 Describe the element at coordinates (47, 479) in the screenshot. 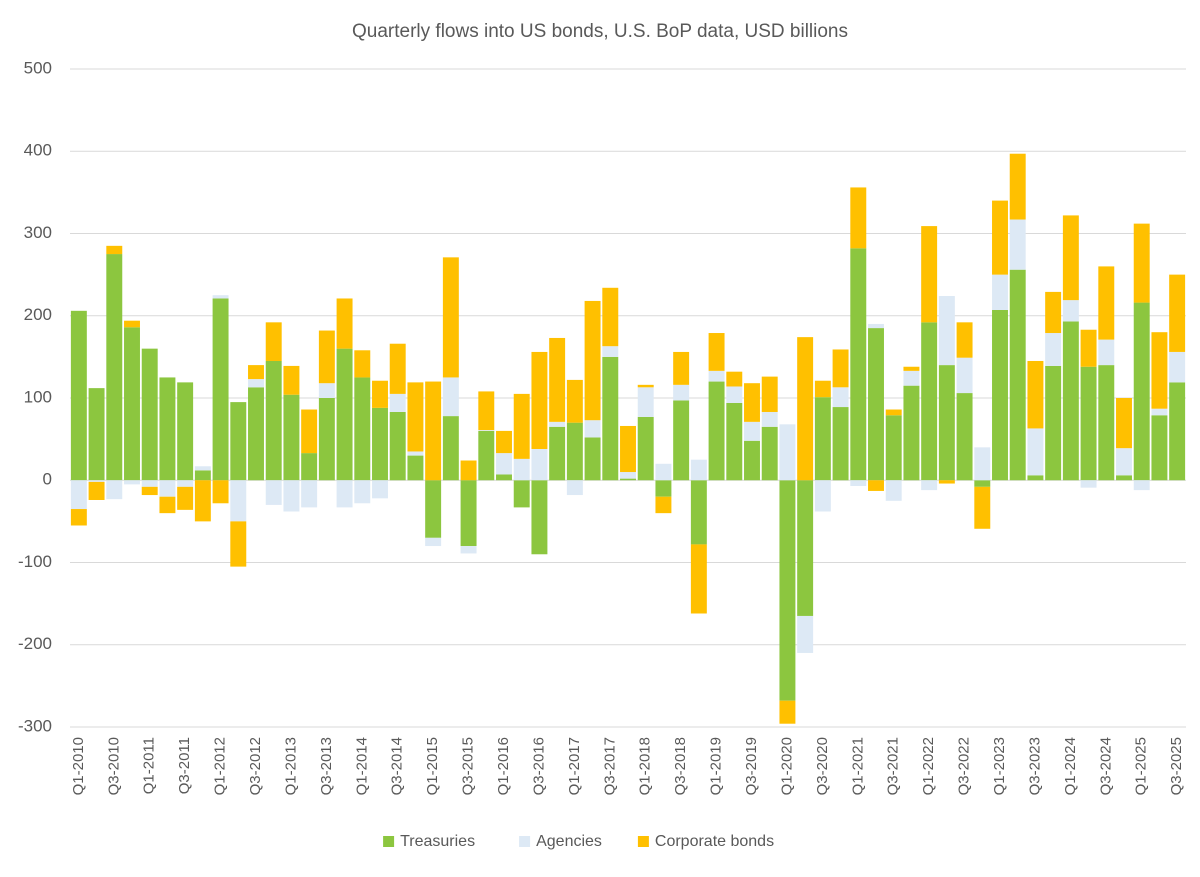

I see `y-tick-label: 0` at that location.